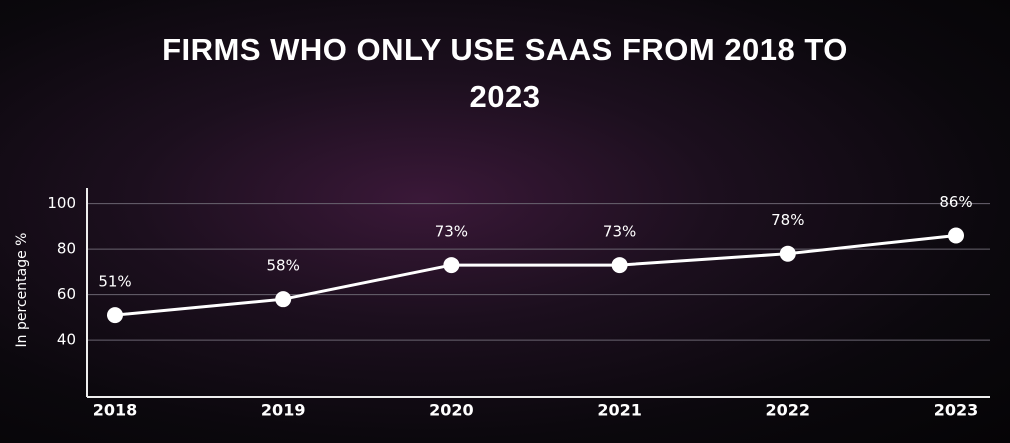 The height and width of the screenshot is (443, 1010). Describe the element at coordinates (956, 410) in the screenshot. I see `x-tick-label: 2023` at that location.